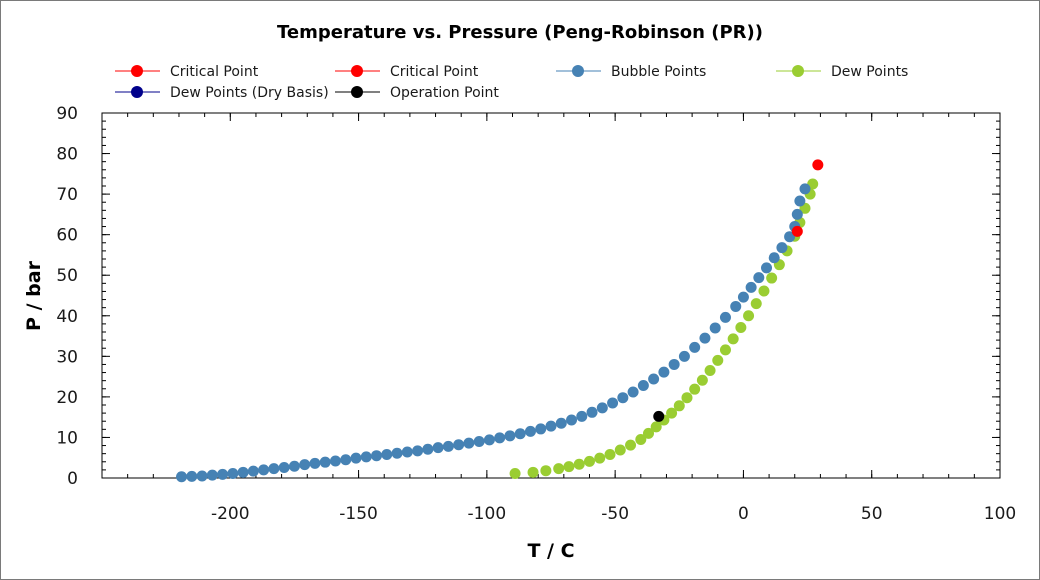 The width and height of the screenshot is (1040, 580). Describe the element at coordinates (67, 276) in the screenshot. I see `y-tick-label: 50` at that location.